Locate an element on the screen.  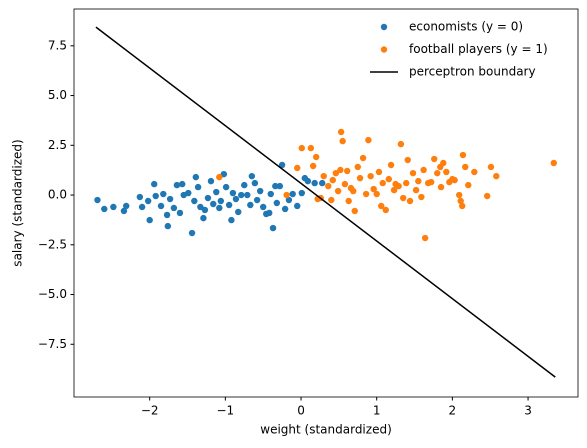
x-tick-label: −2 is located at coordinates (150, 411).